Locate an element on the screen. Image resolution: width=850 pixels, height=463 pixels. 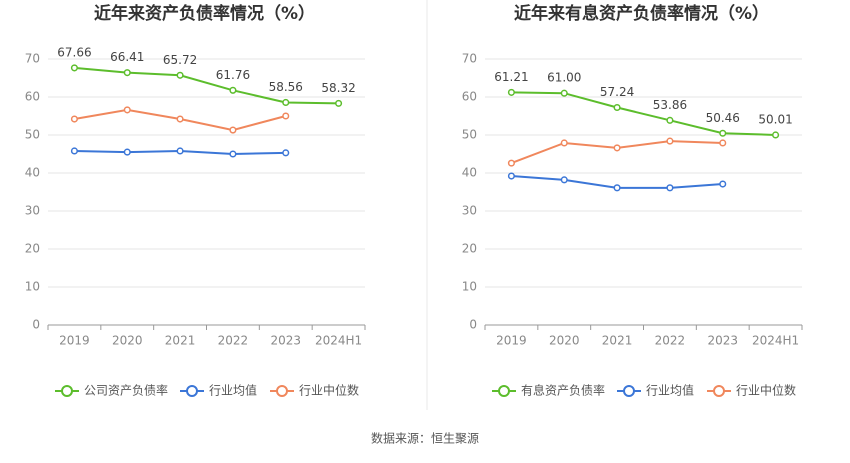
data-label: 67.66 is located at coordinates (74, 52).